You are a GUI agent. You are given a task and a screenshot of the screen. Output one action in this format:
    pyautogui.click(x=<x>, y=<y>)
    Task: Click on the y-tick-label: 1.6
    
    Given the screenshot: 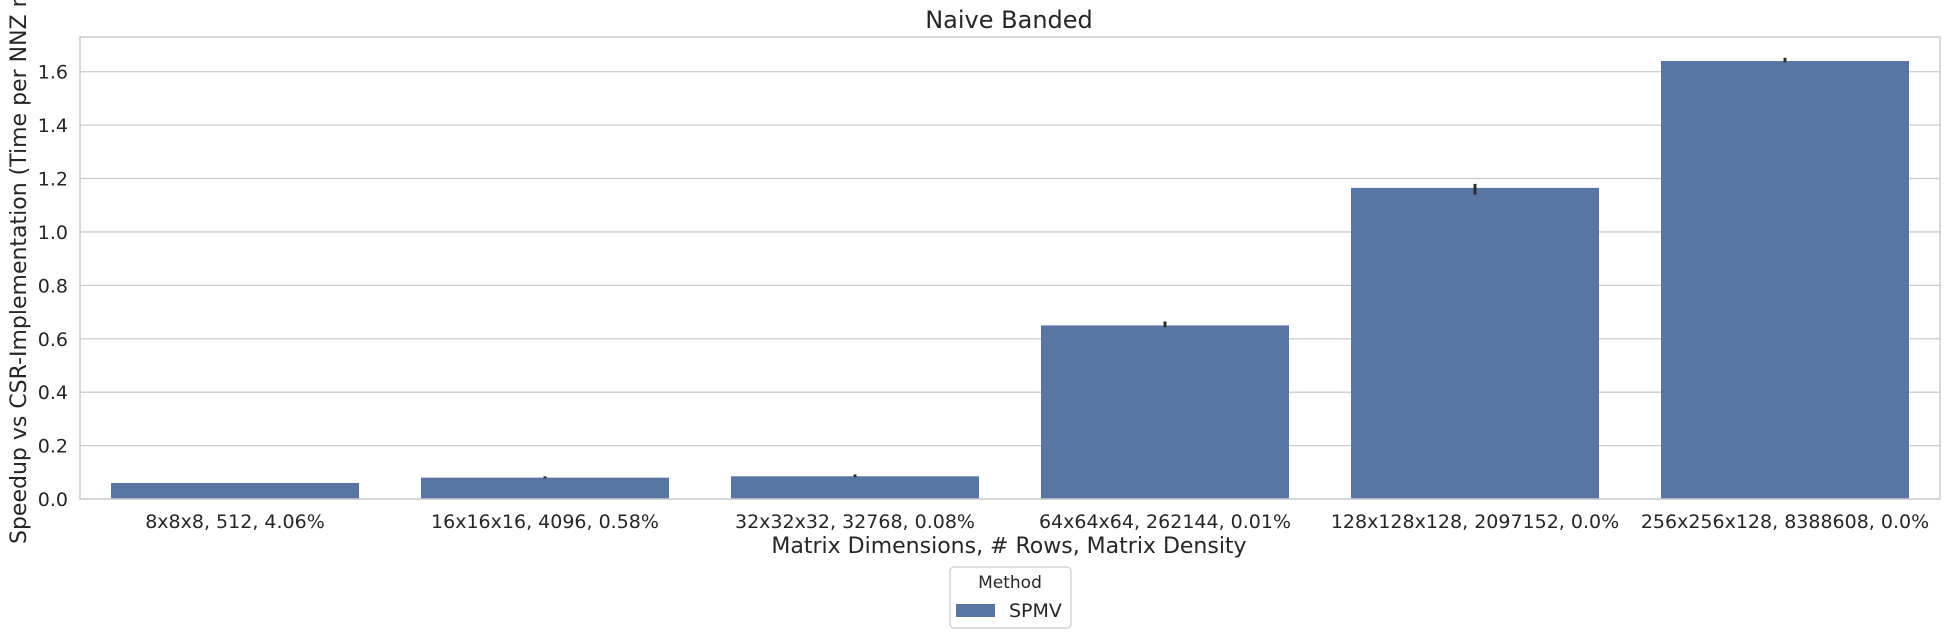 What is the action you would take?
    pyautogui.click(x=53, y=73)
    